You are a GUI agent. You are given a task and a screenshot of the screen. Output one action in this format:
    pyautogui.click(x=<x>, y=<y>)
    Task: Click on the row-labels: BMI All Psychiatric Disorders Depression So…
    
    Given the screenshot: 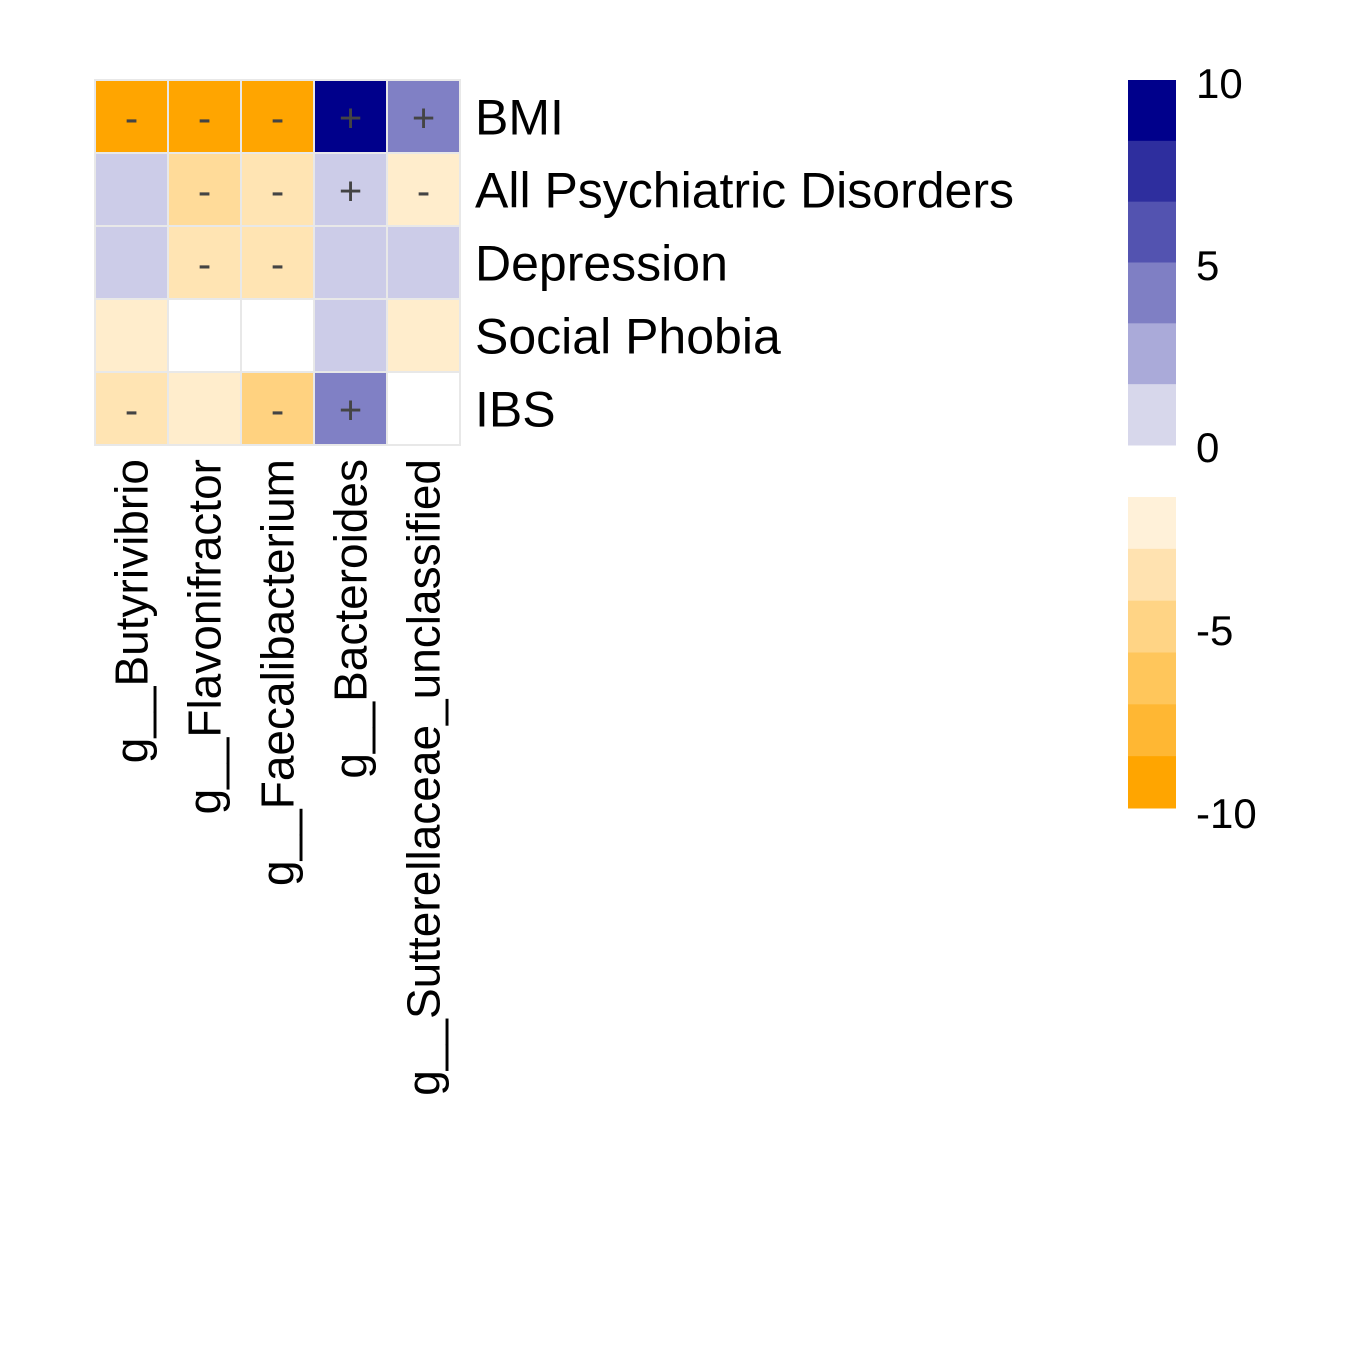 What is the action you would take?
    pyautogui.click(x=744, y=264)
    